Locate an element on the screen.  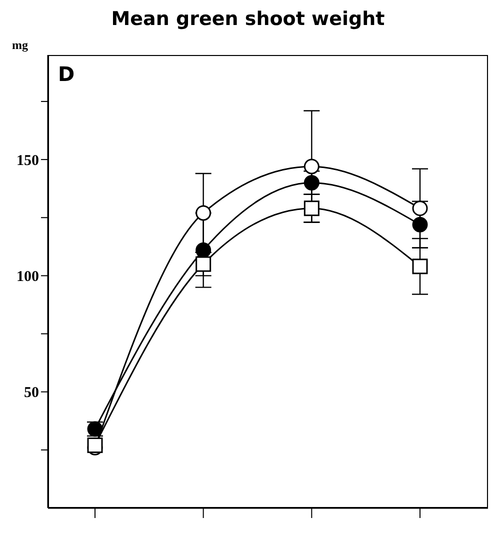
chart-title: Mean green shoot weight is located at coordinates (248, 19).